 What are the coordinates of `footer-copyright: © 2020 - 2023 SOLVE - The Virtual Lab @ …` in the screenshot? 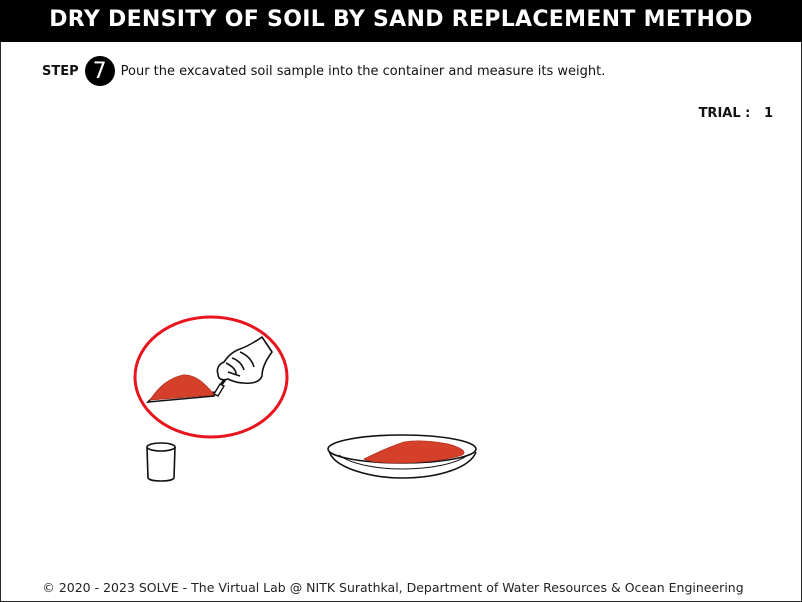 It's located at (393, 587).